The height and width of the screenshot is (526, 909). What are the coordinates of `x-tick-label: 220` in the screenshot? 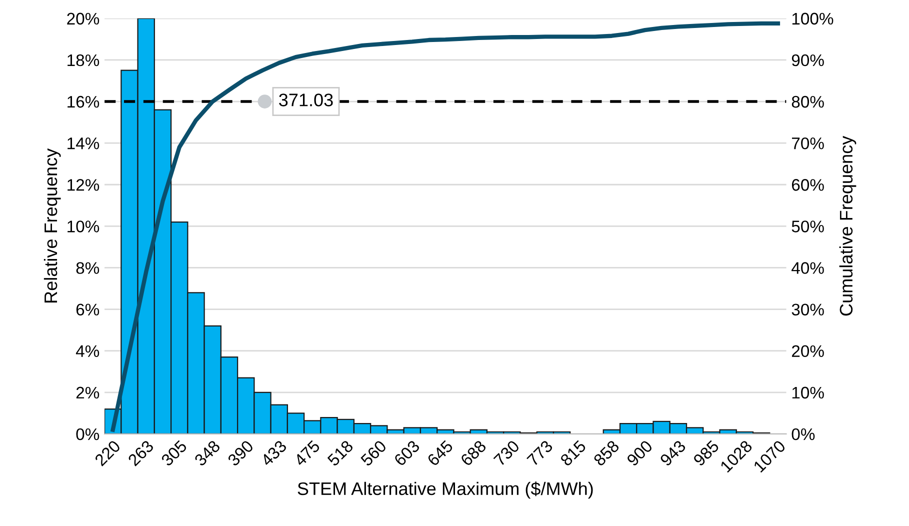 It's located at (108, 453).